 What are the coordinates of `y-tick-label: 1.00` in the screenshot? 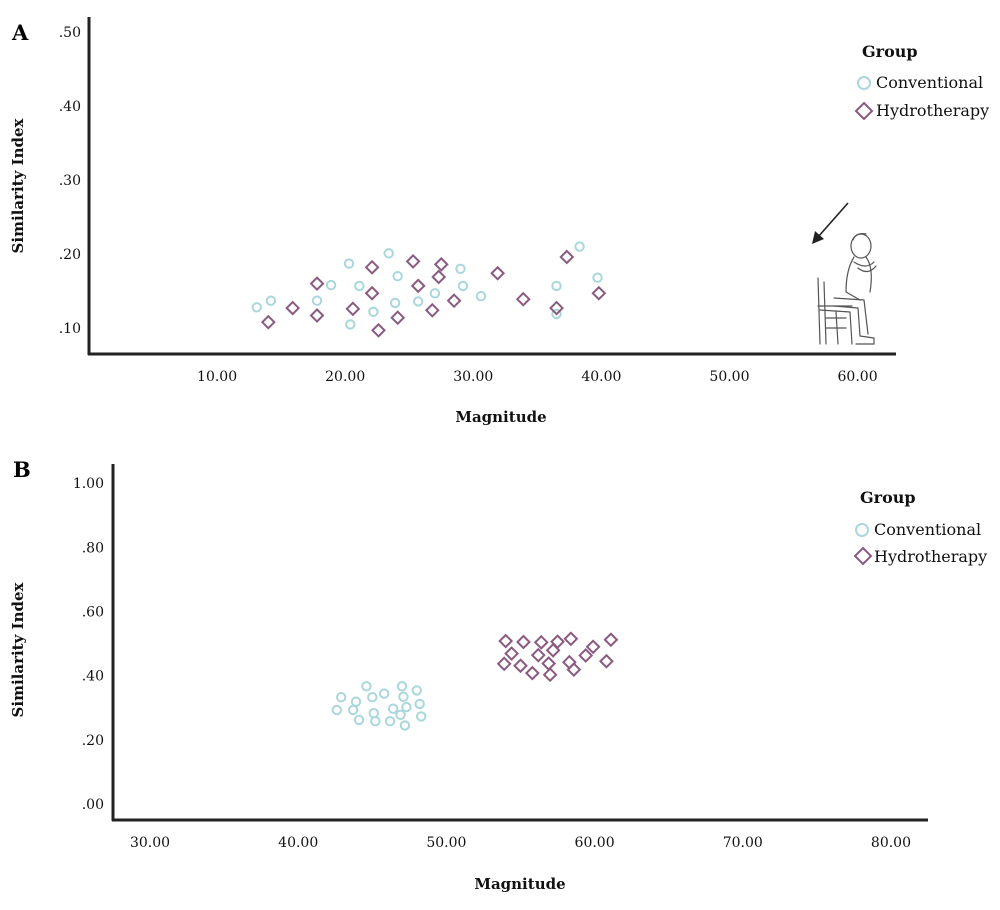 It's located at (88, 484).